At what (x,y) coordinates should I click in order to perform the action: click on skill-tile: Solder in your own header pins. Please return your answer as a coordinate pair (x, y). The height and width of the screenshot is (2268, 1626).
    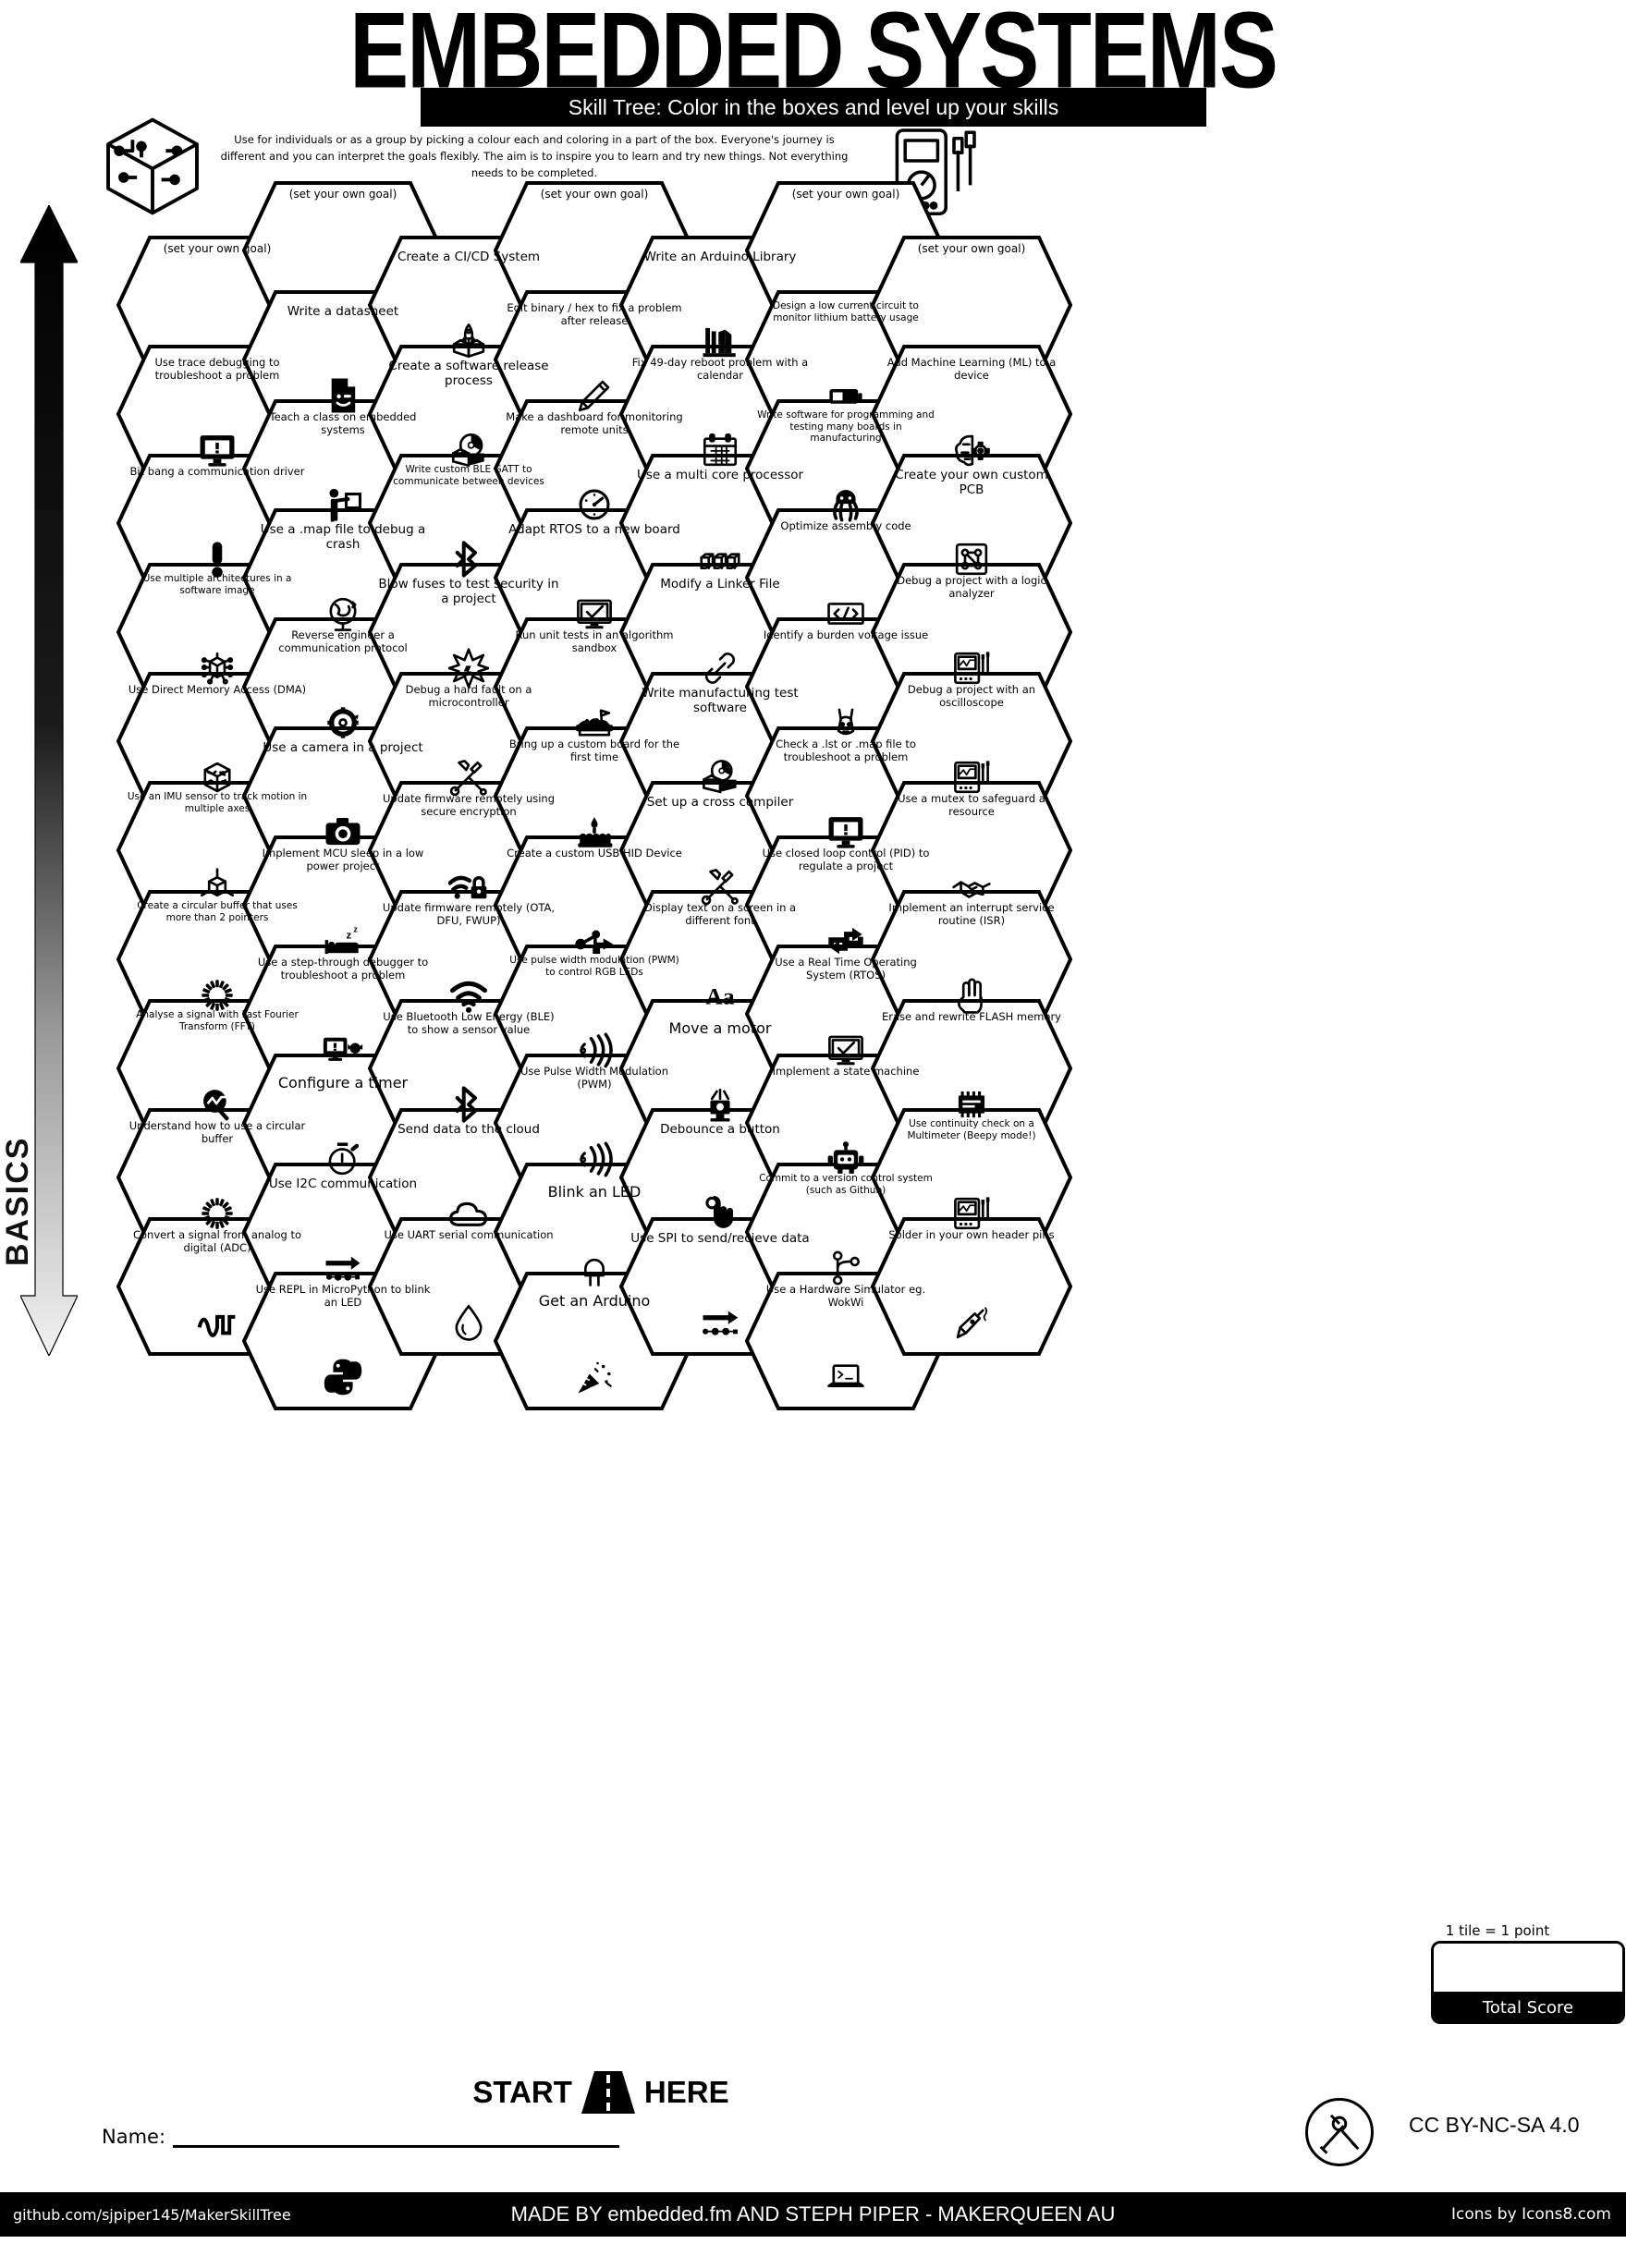
    Looking at the image, I should click on (971, 1287).